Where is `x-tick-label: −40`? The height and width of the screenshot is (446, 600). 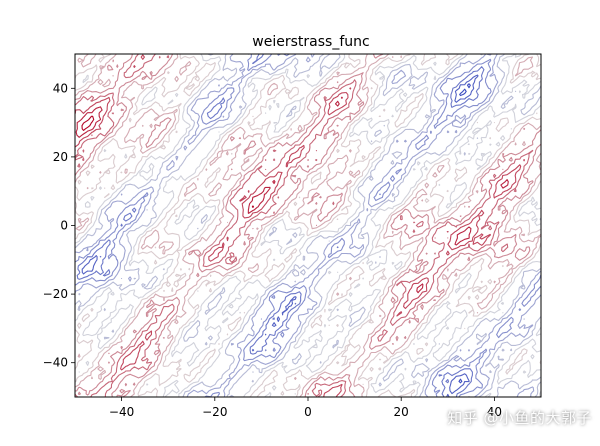
x-tick-label: −40 is located at coordinates (121, 412).